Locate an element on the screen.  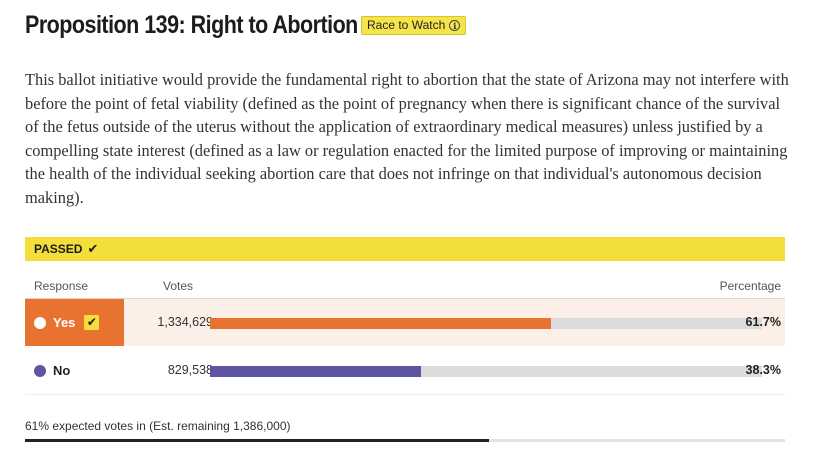
table-row-yes: Yes ✔ 1,334,629 61.7% is located at coordinates (405, 322).